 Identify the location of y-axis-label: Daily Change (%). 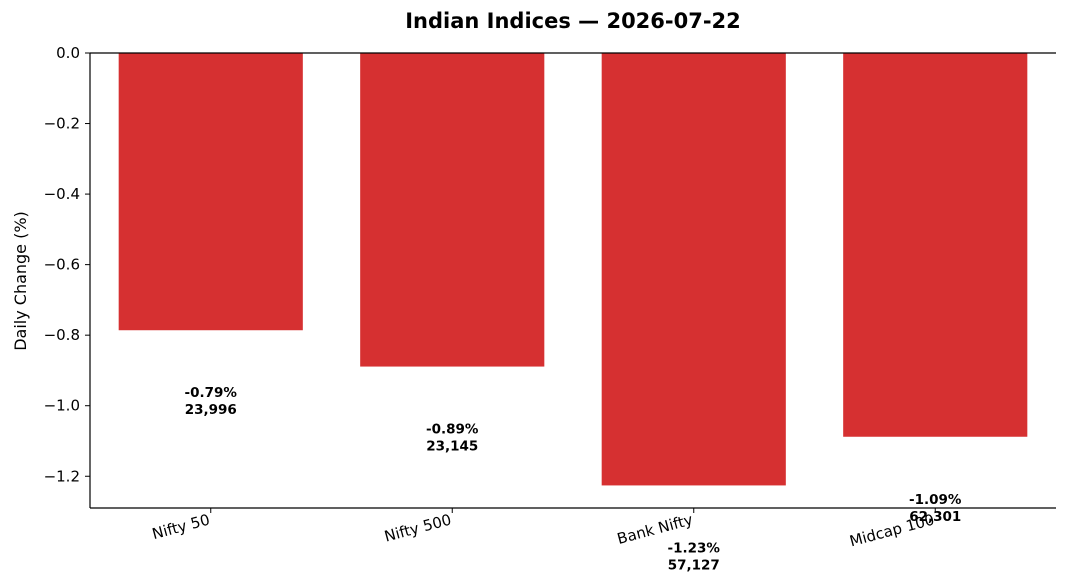
(20, 281).